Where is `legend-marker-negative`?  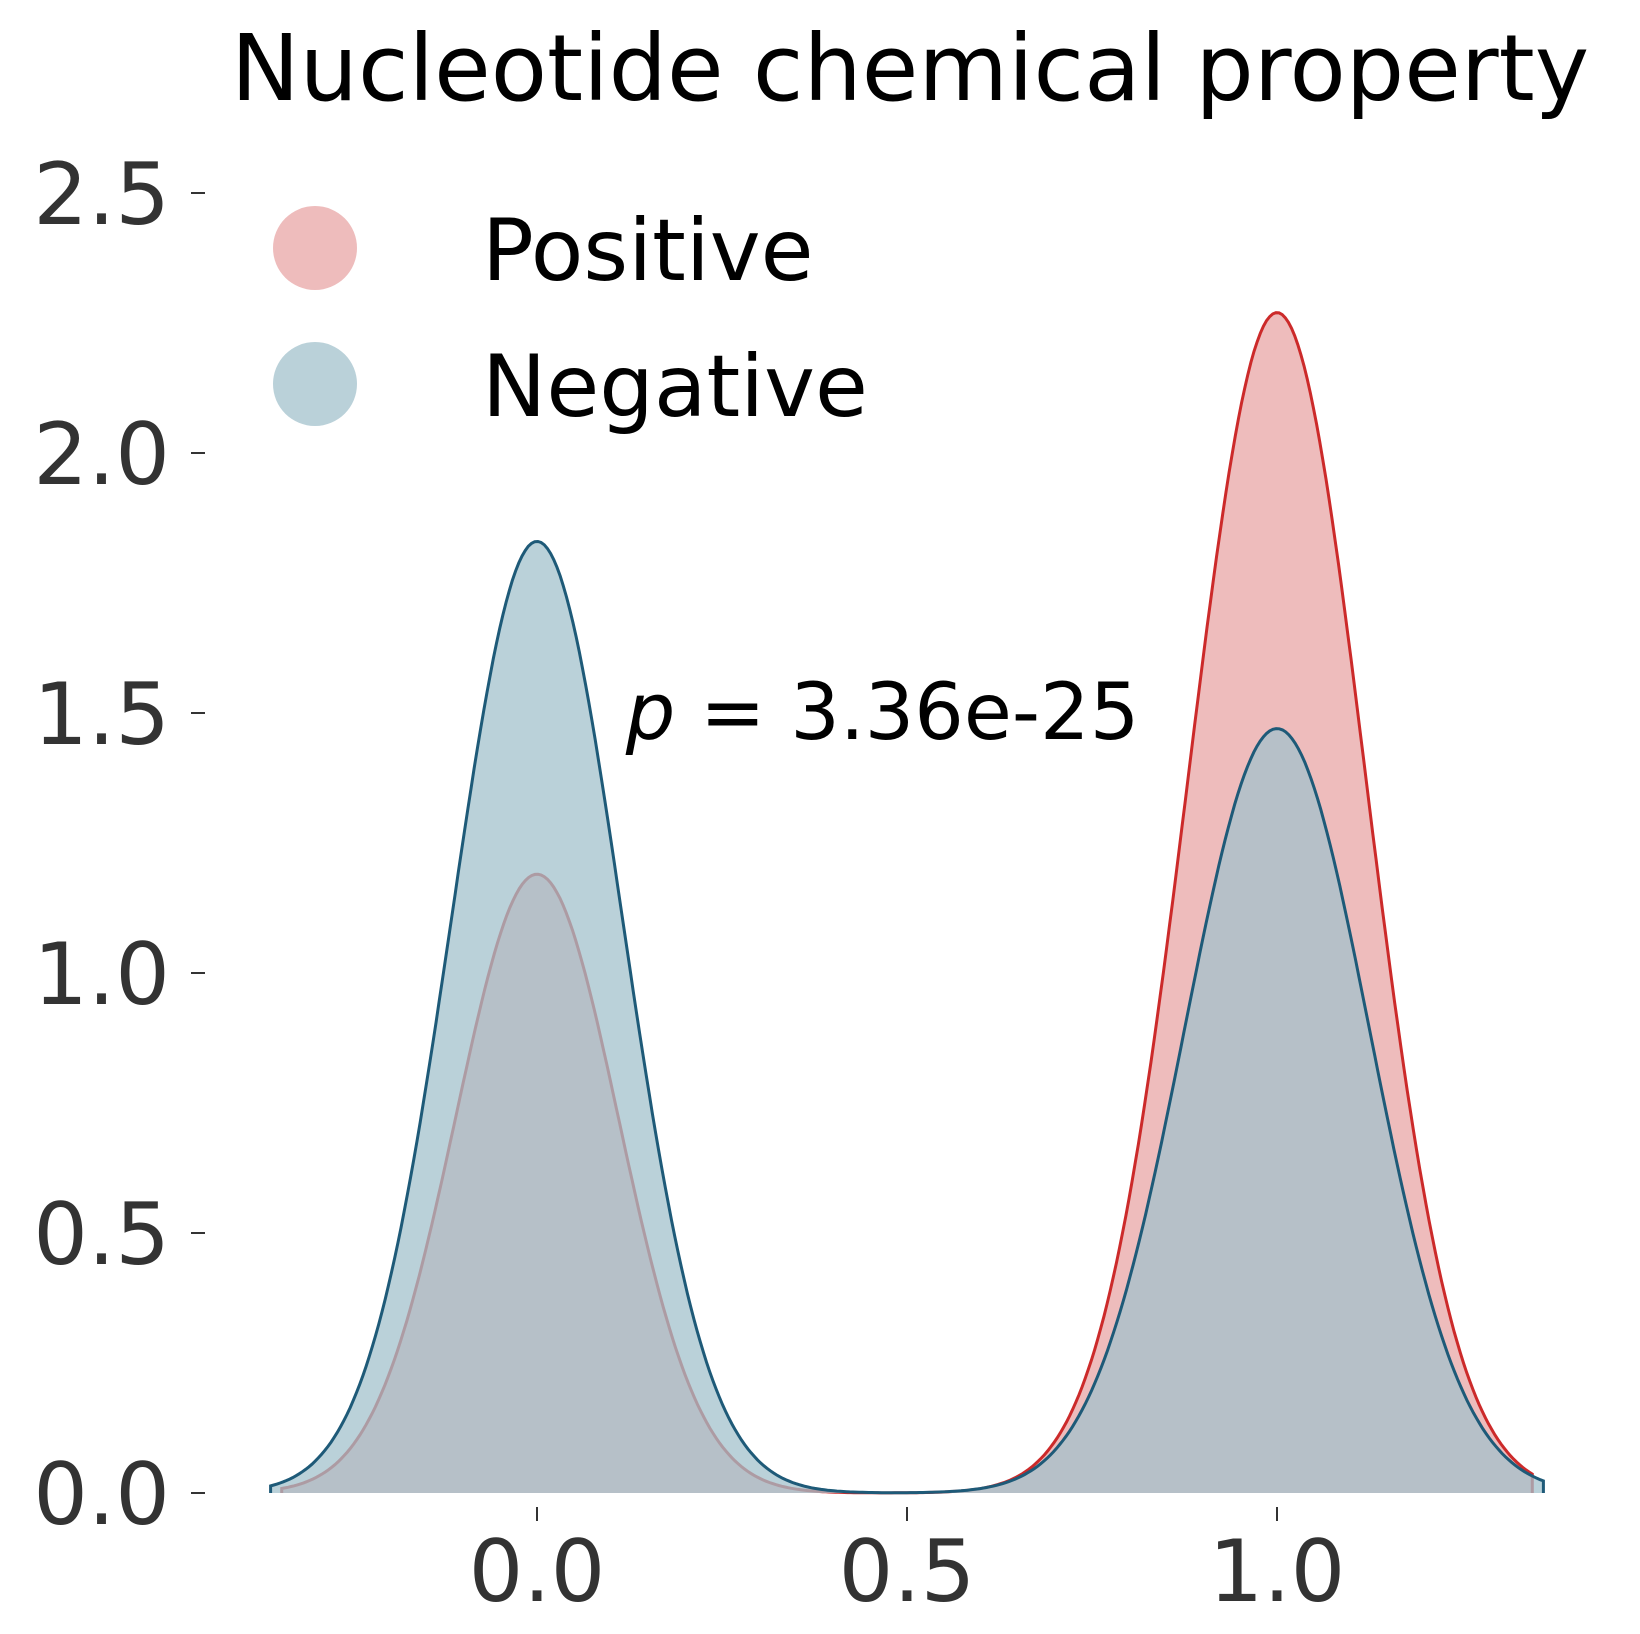
legend-marker-negative is located at coordinates (315, 384).